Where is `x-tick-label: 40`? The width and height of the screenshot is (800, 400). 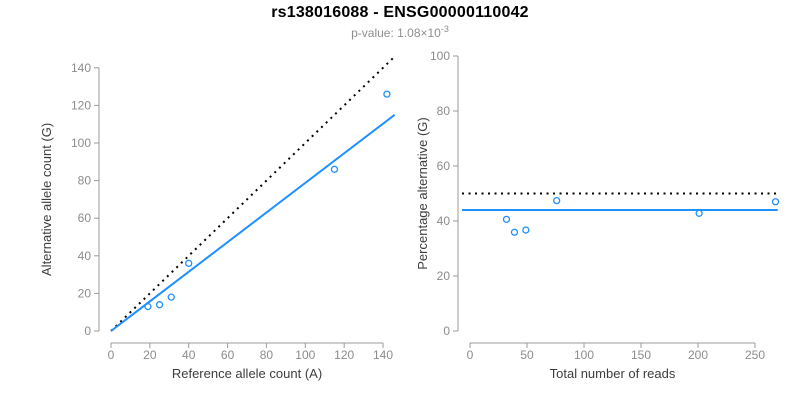
x-tick-label: 40 is located at coordinates (189, 355).